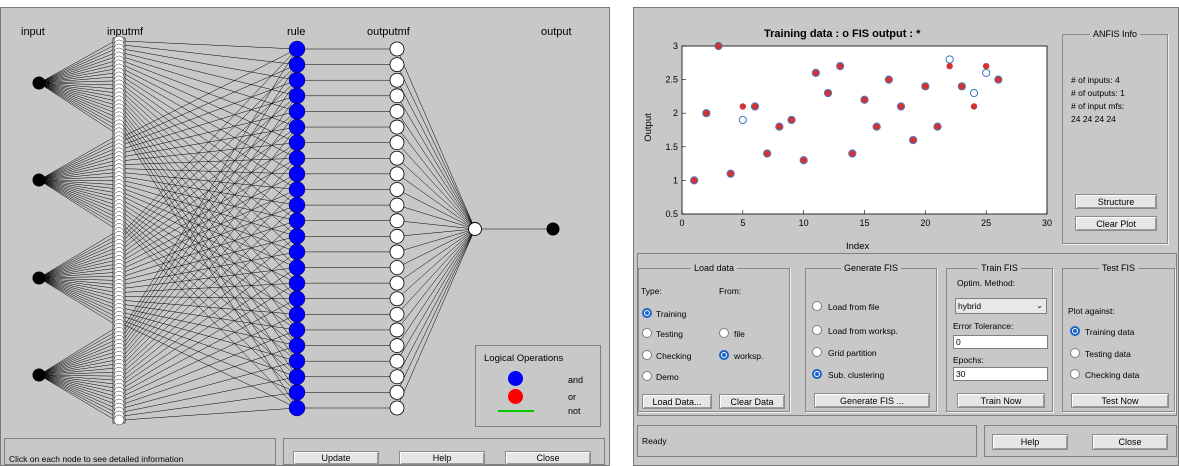 The height and width of the screenshot is (466, 1179). What do you see at coordinates (669, 334) in the screenshot?
I see `radio-testing-label: Testing` at bounding box center [669, 334].